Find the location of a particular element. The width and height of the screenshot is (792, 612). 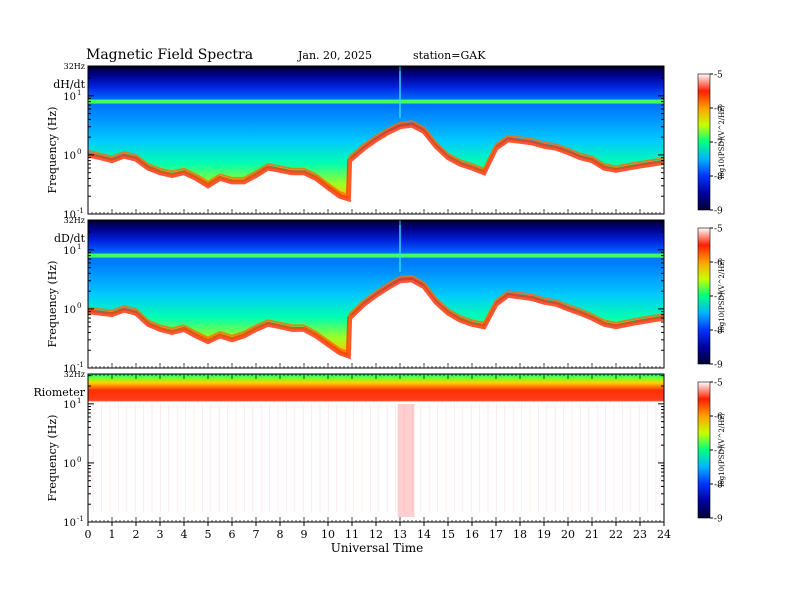

station-label: station=GAK is located at coordinates (449, 55).